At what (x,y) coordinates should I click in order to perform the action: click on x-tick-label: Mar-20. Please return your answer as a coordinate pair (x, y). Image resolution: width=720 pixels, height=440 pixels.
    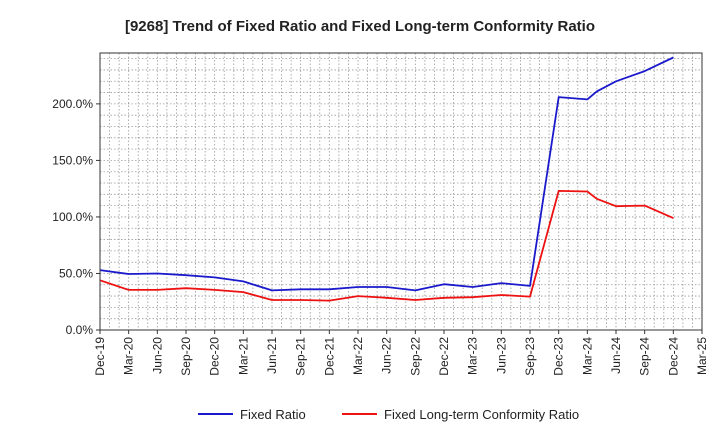
    Looking at the image, I should click on (129, 356).